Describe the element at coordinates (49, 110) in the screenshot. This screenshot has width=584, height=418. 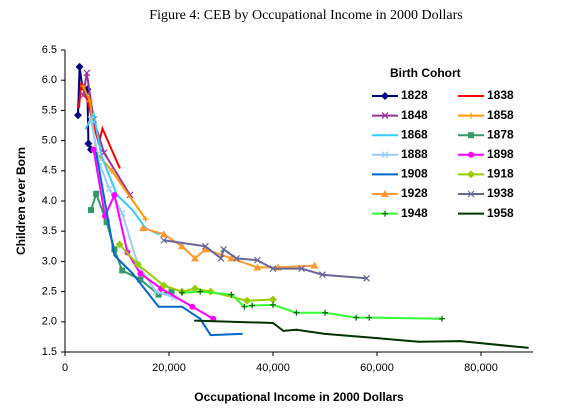
I see `y-tick-label: 5.5` at that location.